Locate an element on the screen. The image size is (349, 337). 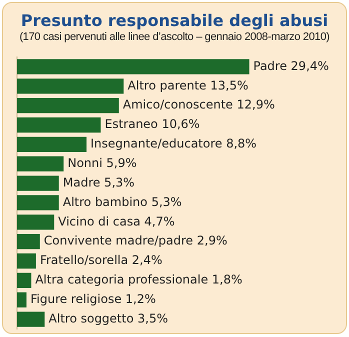
data-label: Altro parente 13,5% is located at coordinates (188, 85).